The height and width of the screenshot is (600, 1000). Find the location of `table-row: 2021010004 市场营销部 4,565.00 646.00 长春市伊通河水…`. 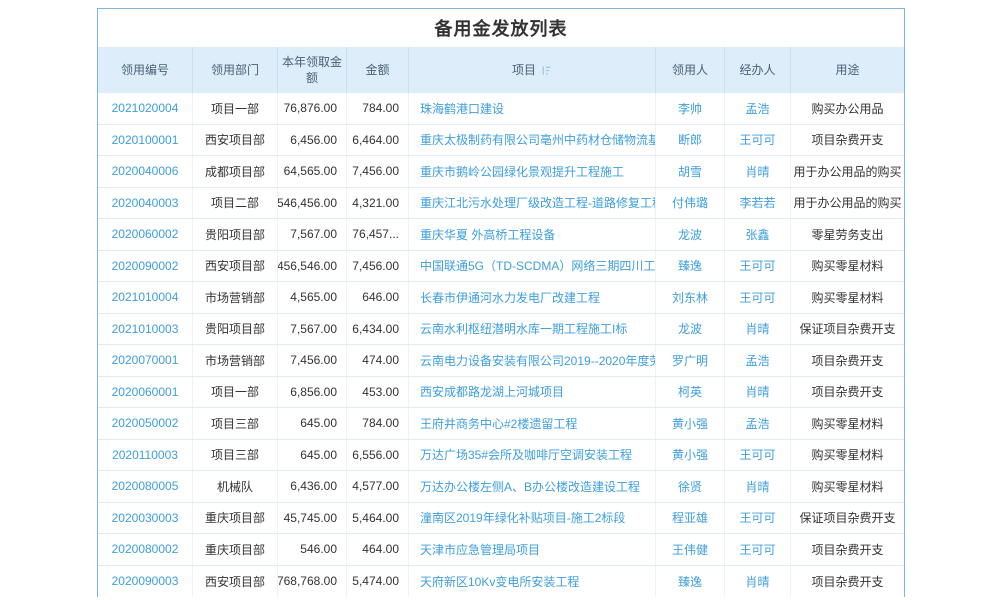

table-row: 2021010004 市场营销部 4,565.00 646.00 长春市伊通河水… is located at coordinates (501, 298).